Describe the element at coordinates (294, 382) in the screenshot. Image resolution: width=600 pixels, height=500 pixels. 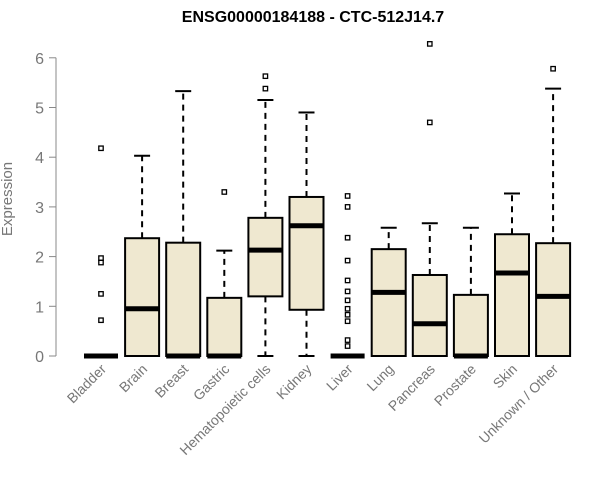
I see `x-tick-label: Kidney` at that location.